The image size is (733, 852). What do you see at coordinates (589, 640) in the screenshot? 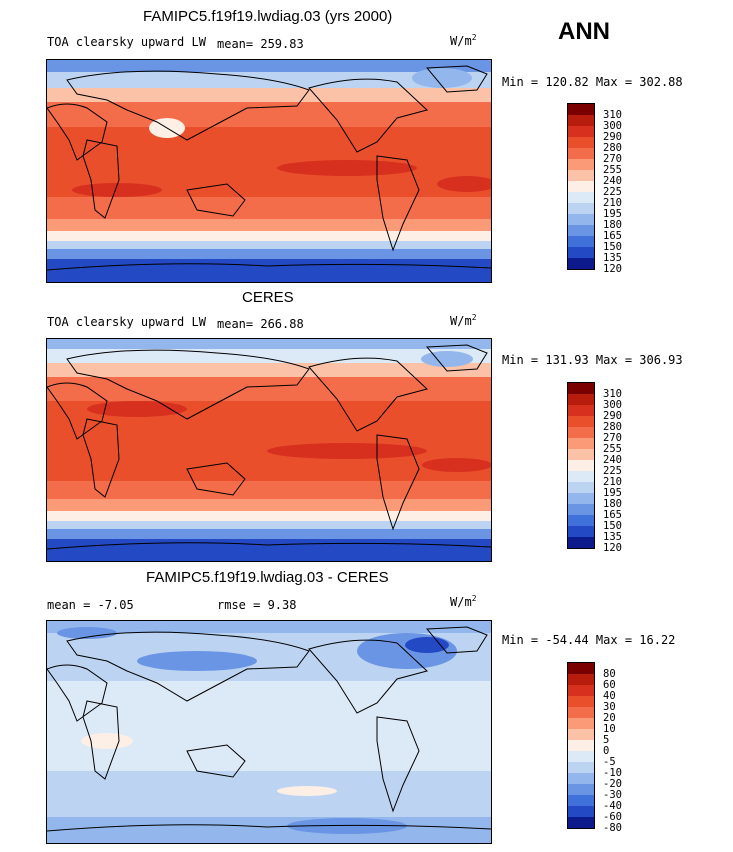
I see `panel3-minmax: Min = -54.44 Max = 16.22` at bounding box center [589, 640].